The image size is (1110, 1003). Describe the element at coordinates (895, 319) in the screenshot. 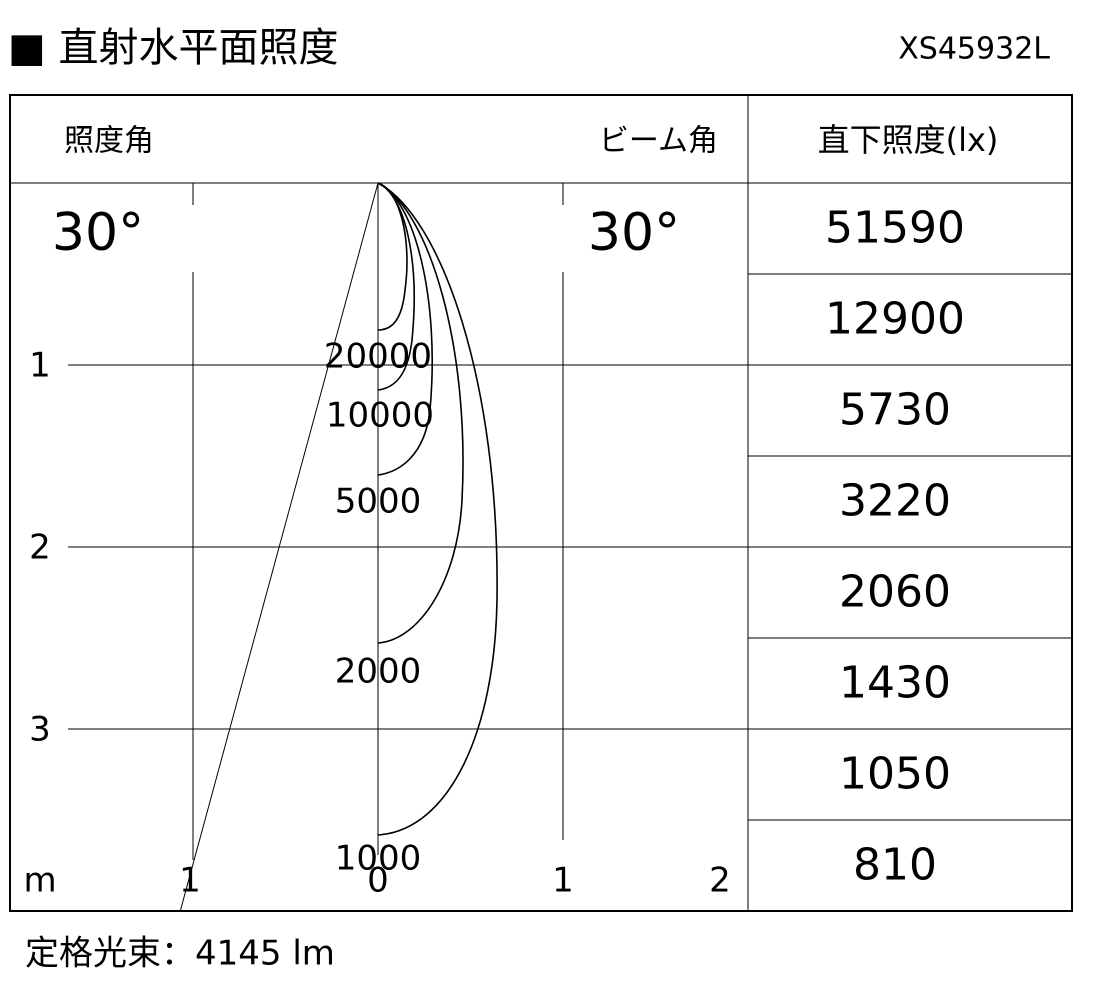

I see `illuminance-value: 12900` at that location.